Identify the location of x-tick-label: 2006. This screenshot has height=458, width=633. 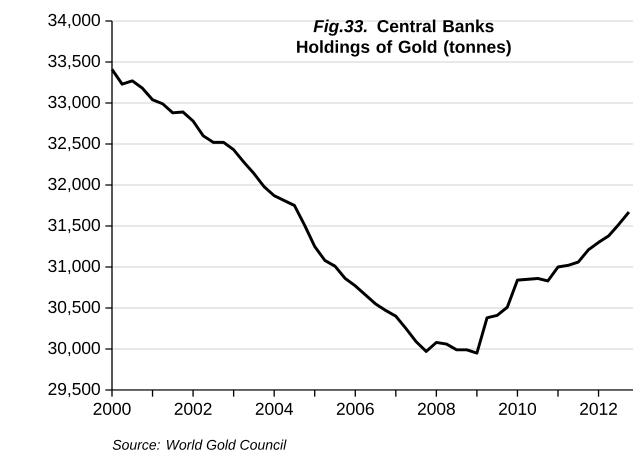
(355, 408).